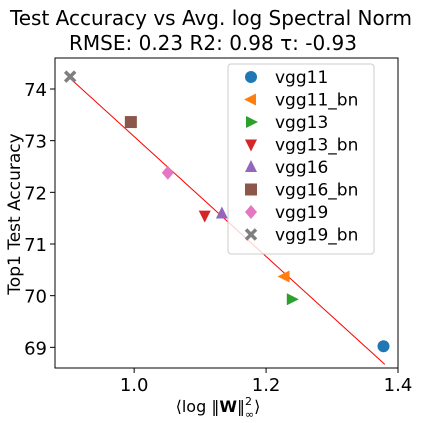  I want to click on point-vgg13_bn, so click(204, 216).